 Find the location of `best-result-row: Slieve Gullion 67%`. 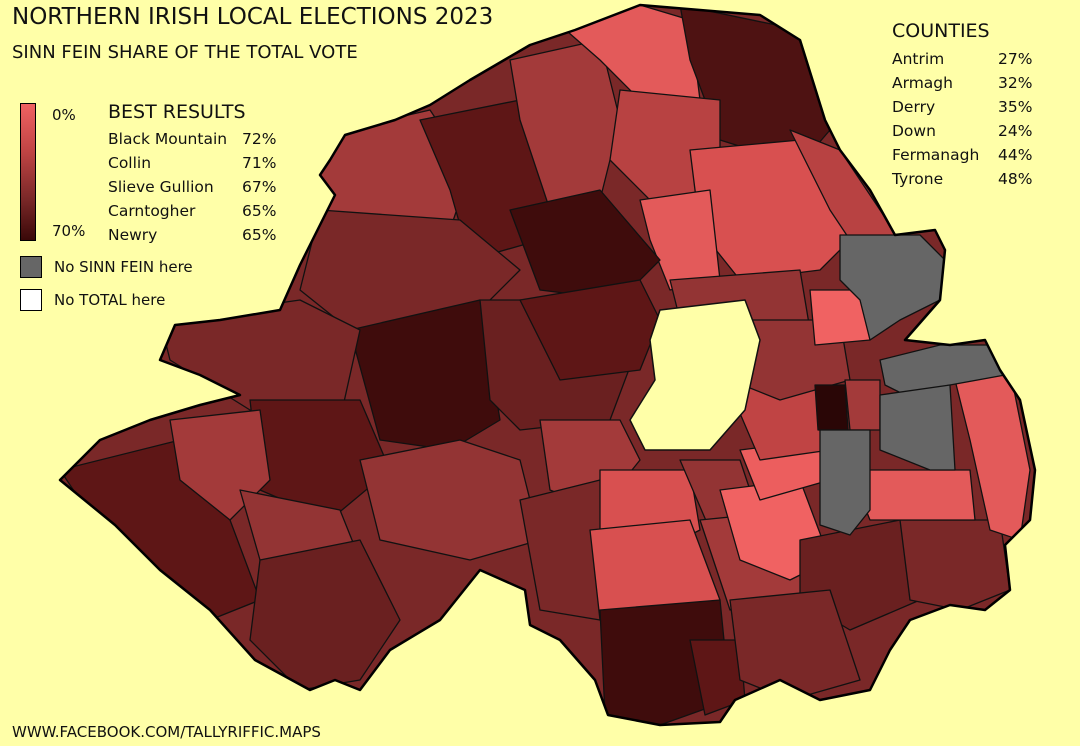

best-result-row: Slieve Gullion 67% is located at coordinates (192, 187).